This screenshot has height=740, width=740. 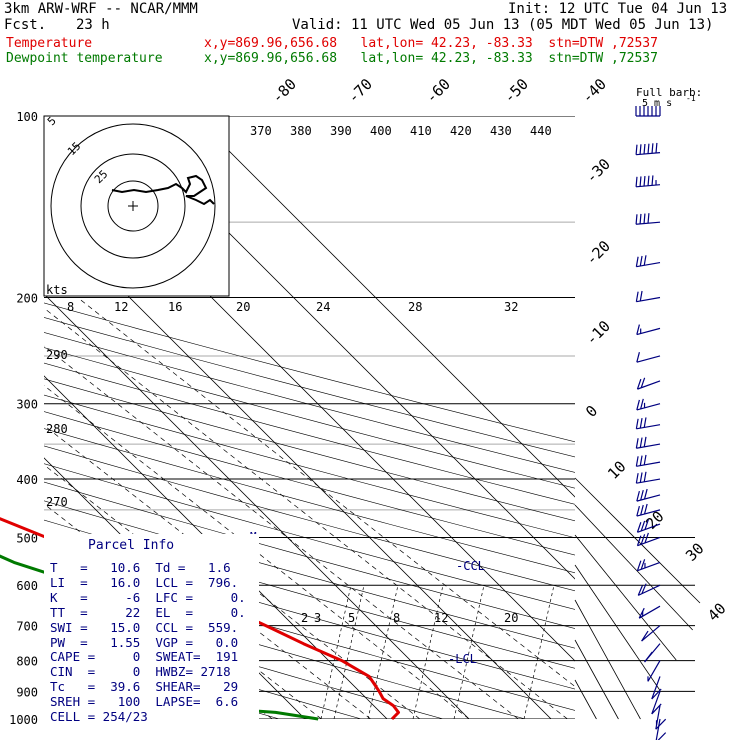 I want to click on pressure-label-900: 900, so click(x=27, y=692).